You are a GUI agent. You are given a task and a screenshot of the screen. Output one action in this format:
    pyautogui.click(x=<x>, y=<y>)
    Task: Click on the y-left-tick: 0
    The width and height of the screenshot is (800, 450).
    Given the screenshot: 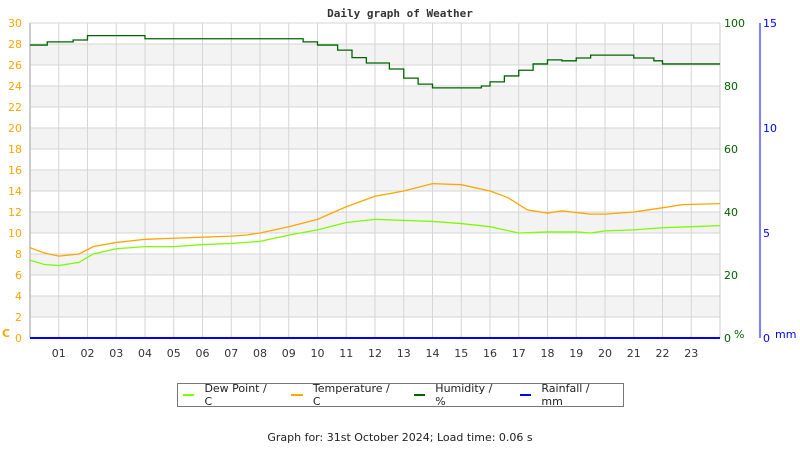 What is the action you would take?
    pyautogui.click(x=18, y=338)
    